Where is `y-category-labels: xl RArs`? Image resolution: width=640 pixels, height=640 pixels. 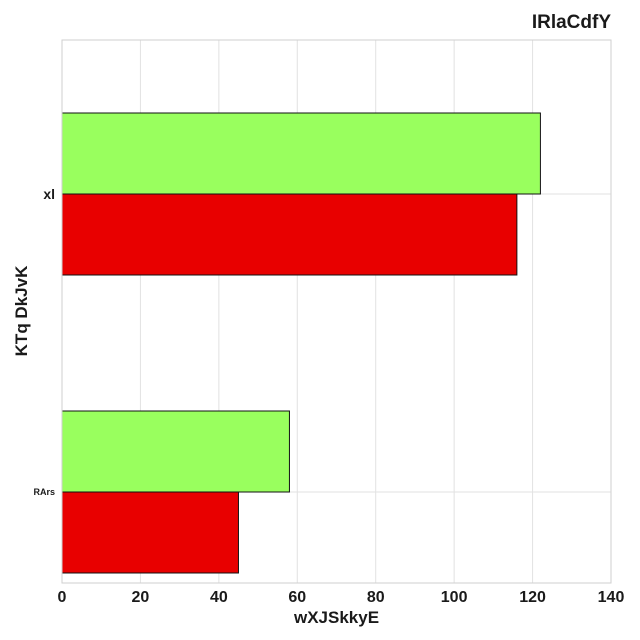 y-category-labels: xl RArs is located at coordinates (44, 341).